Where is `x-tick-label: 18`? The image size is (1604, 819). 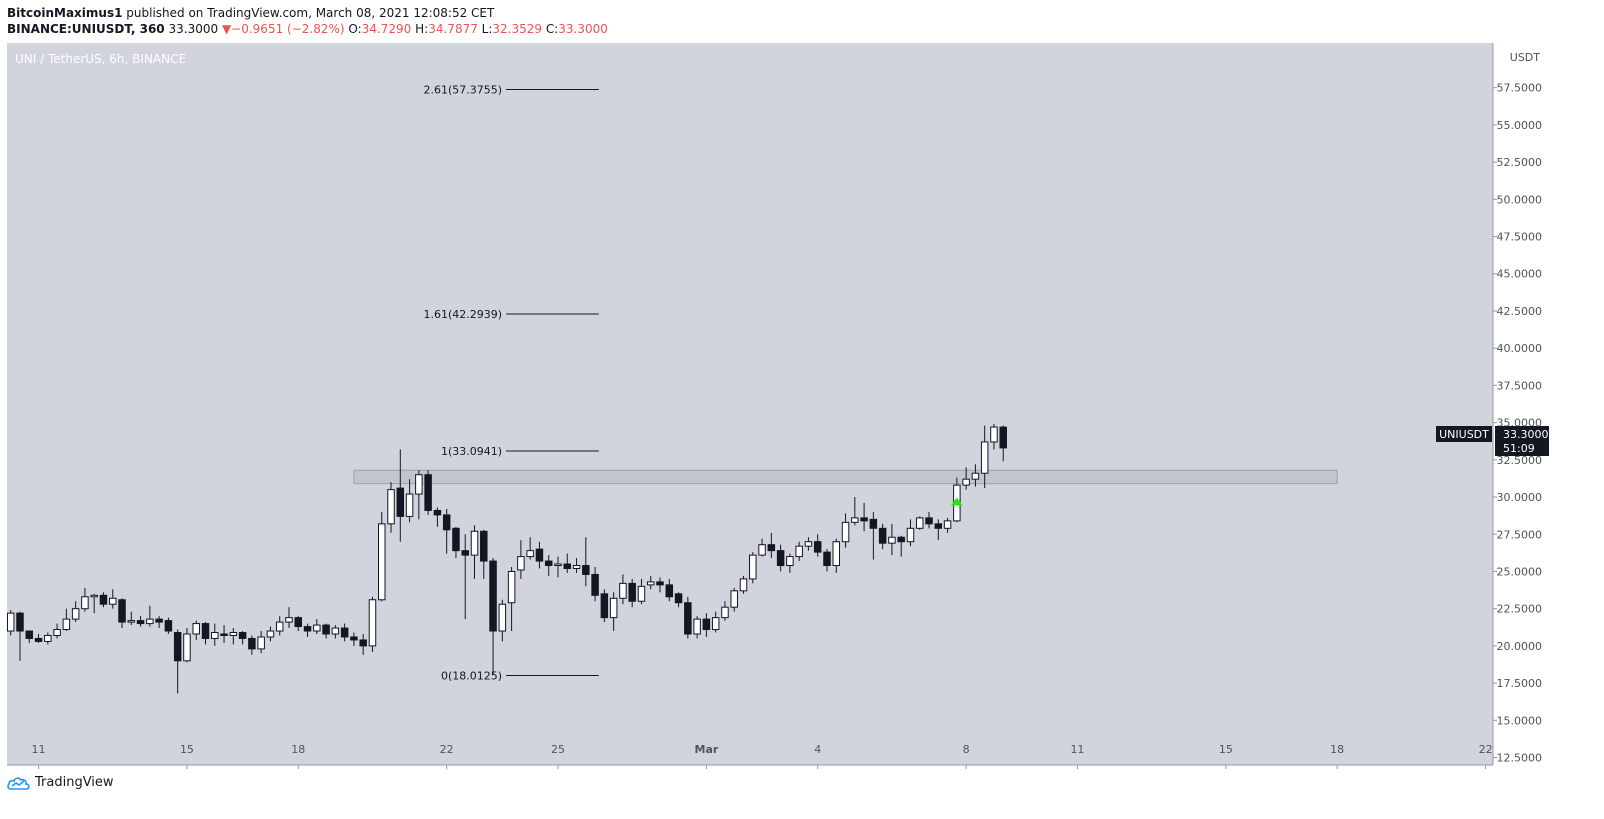
x-tick-label: 18 is located at coordinates (298, 749).